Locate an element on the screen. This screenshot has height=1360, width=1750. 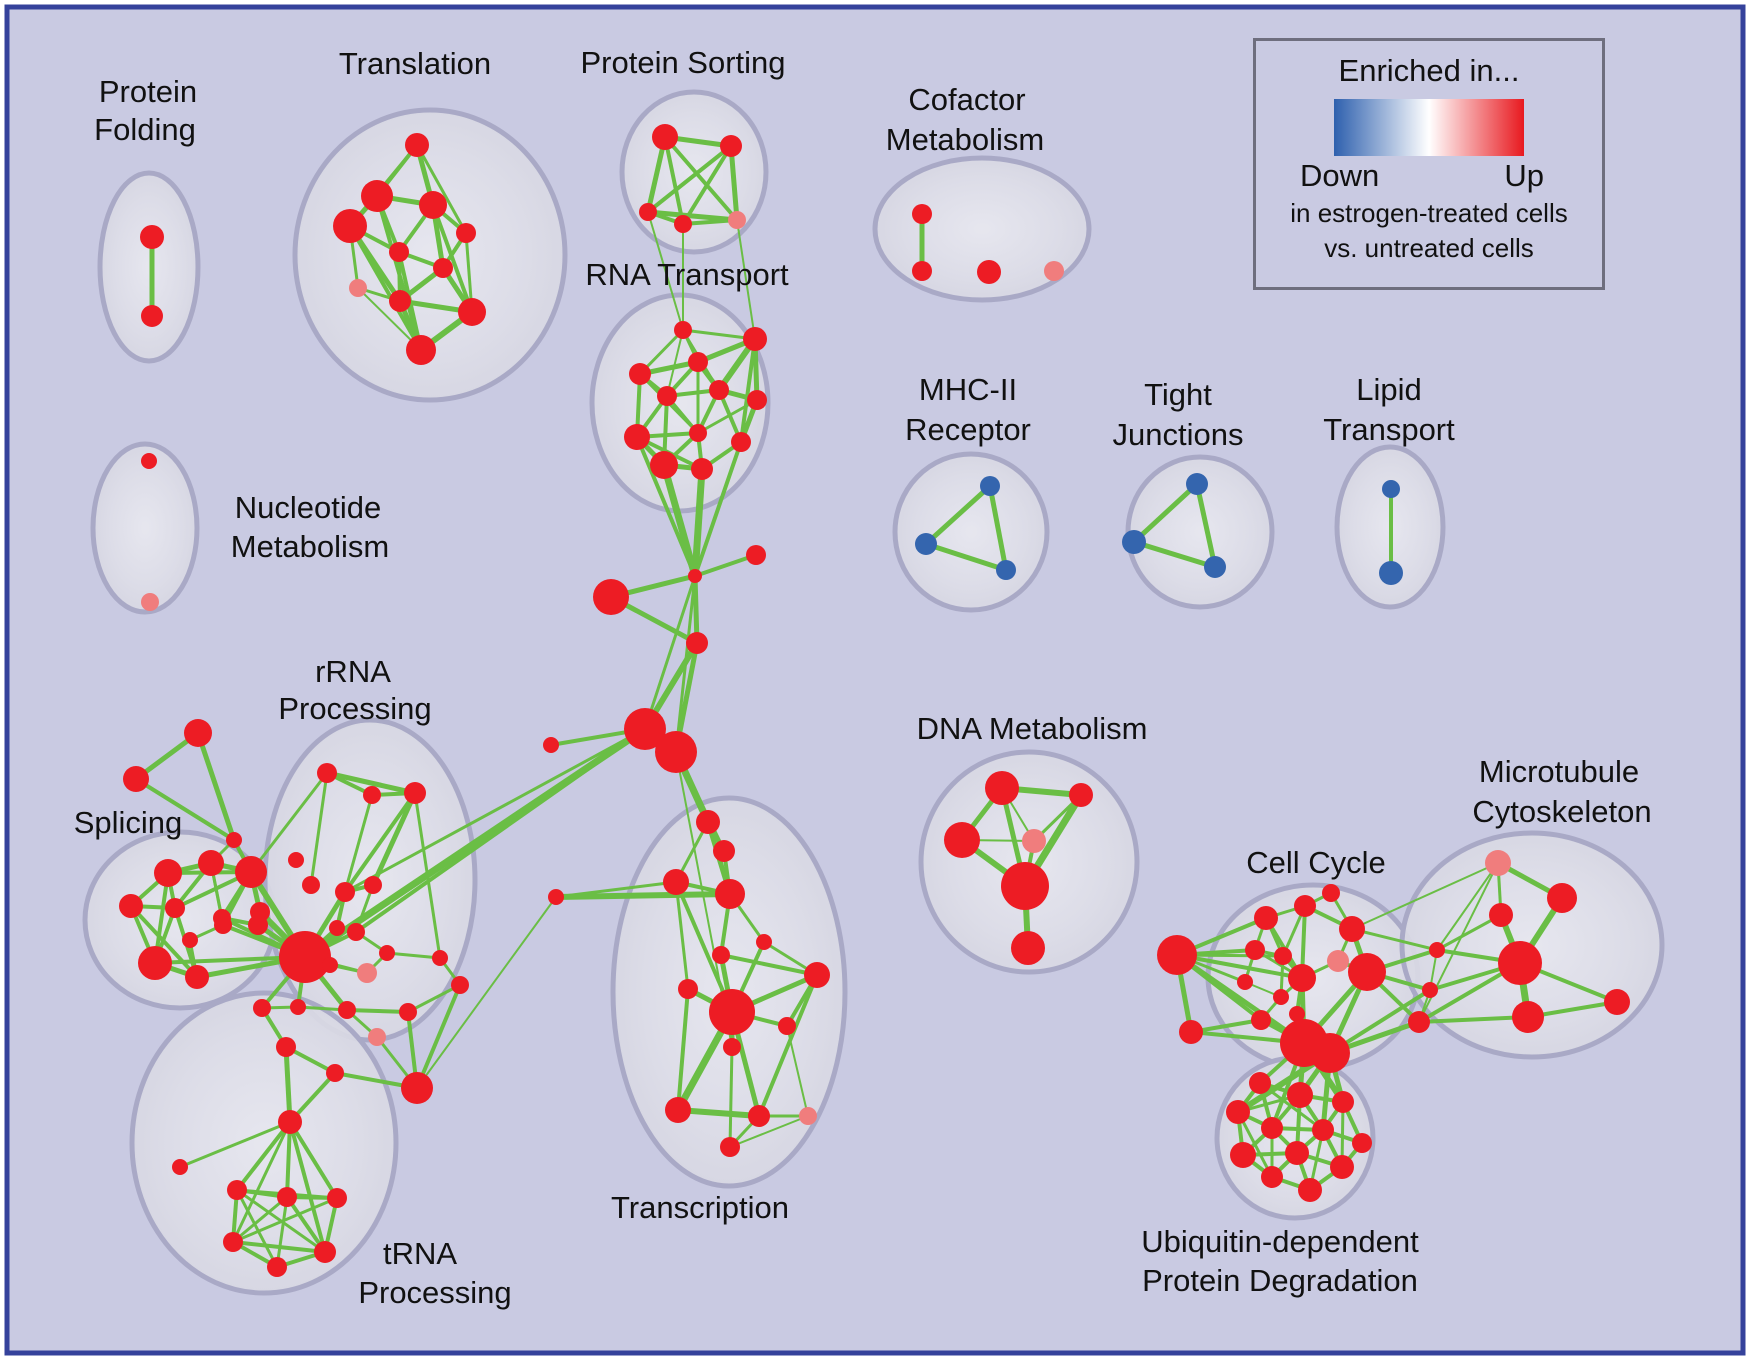
legend-down-label: Down is located at coordinates (1340, 175).